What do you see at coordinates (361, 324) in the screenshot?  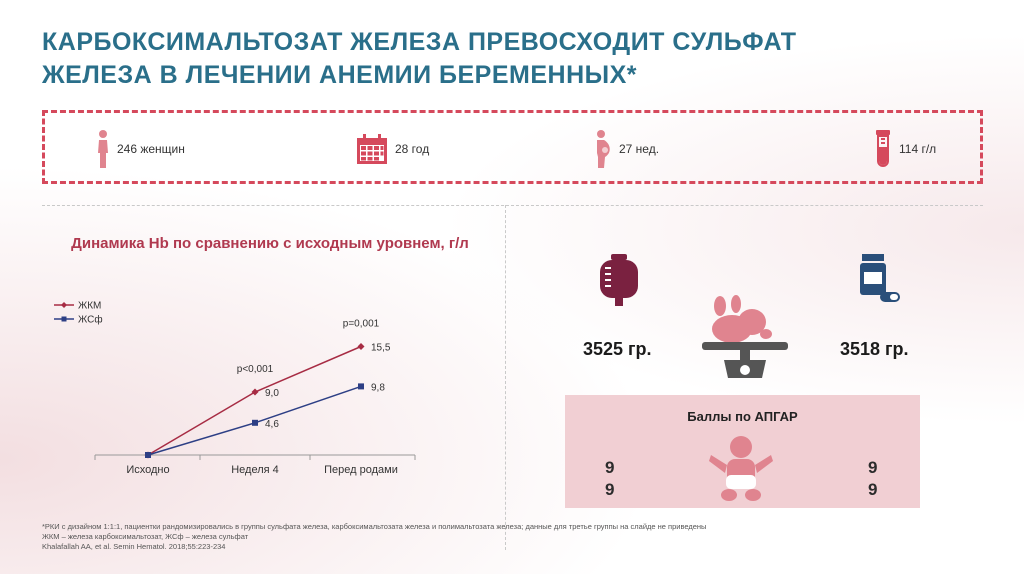 I see `p-value-annotation: p=0,001` at bounding box center [361, 324].